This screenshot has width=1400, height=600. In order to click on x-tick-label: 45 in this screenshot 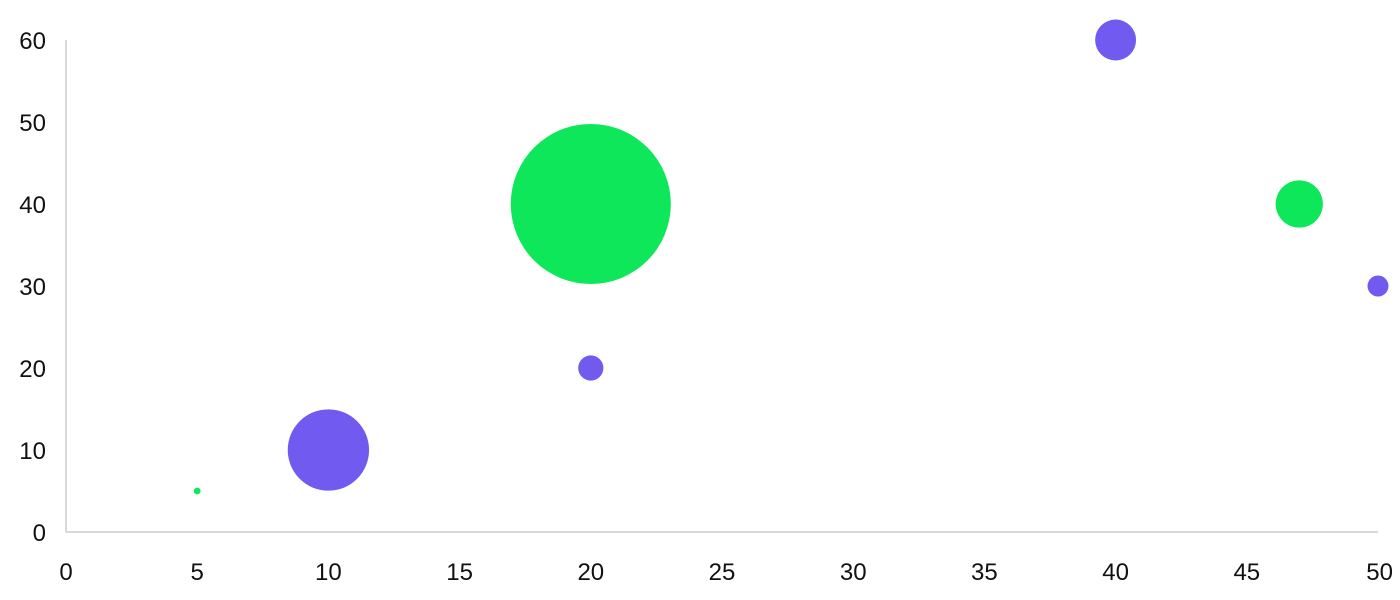, I will do `click(1246, 572)`.